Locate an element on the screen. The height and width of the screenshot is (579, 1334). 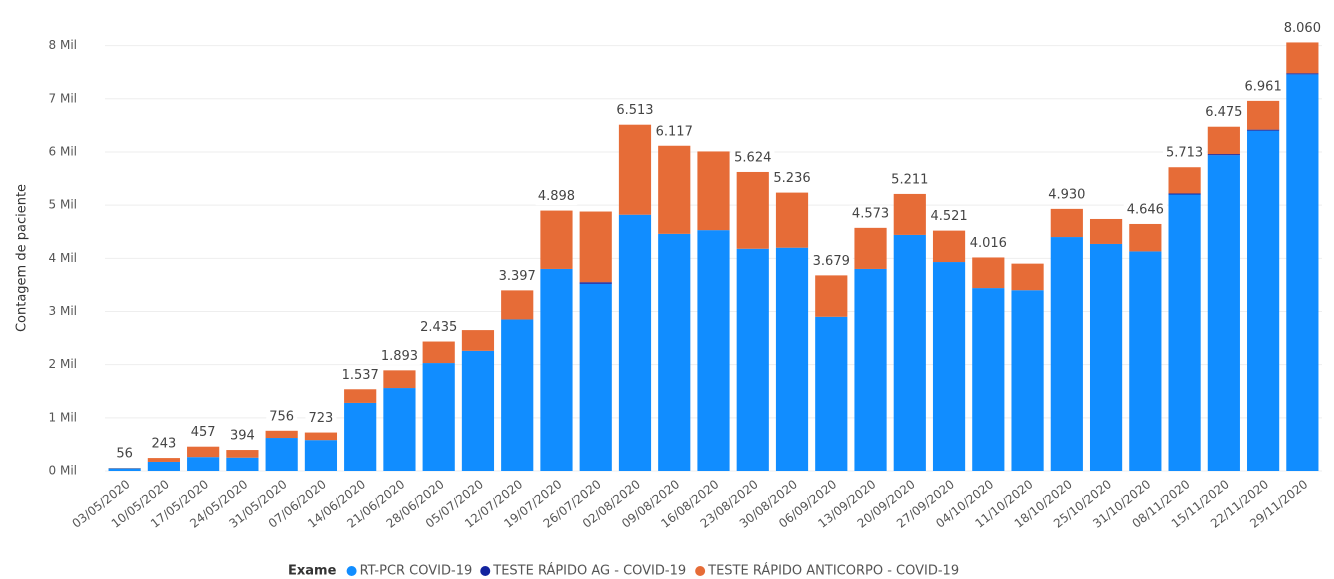
total-value-label: 5.713 is located at coordinates (1184, 153).